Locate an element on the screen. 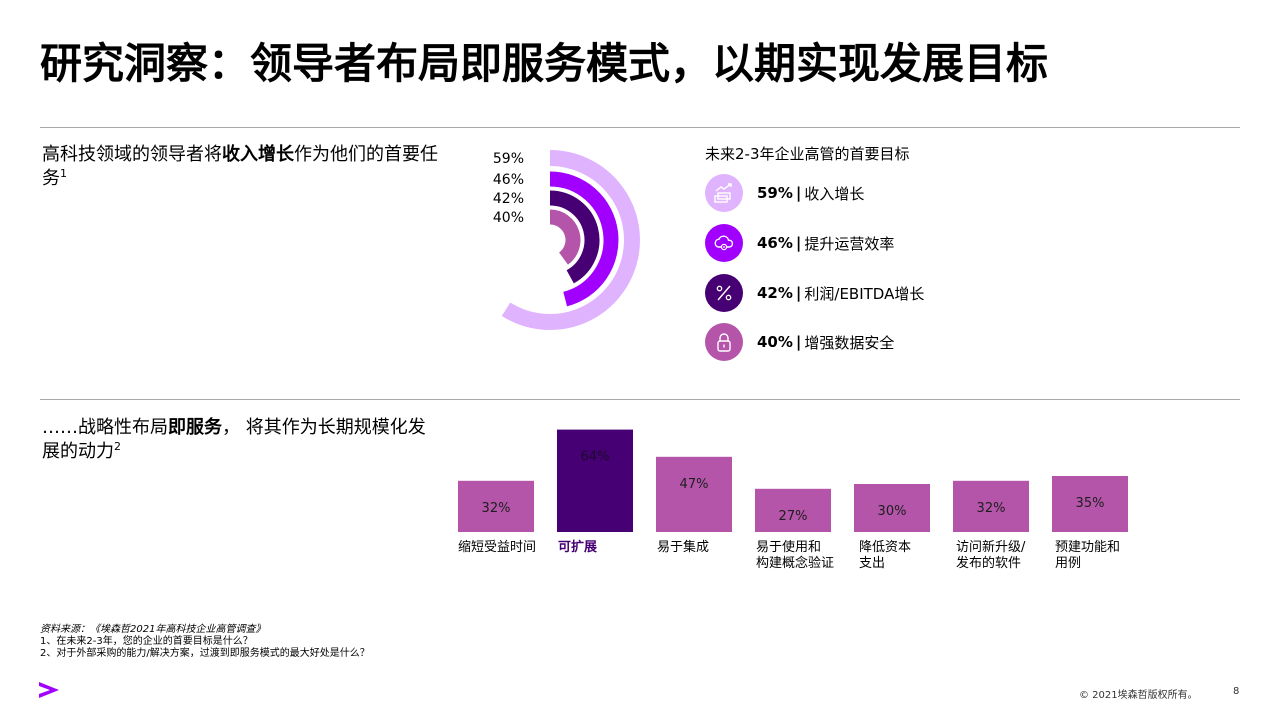 The width and height of the screenshot is (1280, 720). goal-item-security: 40% | 增强数据安全 is located at coordinates (799, 342).